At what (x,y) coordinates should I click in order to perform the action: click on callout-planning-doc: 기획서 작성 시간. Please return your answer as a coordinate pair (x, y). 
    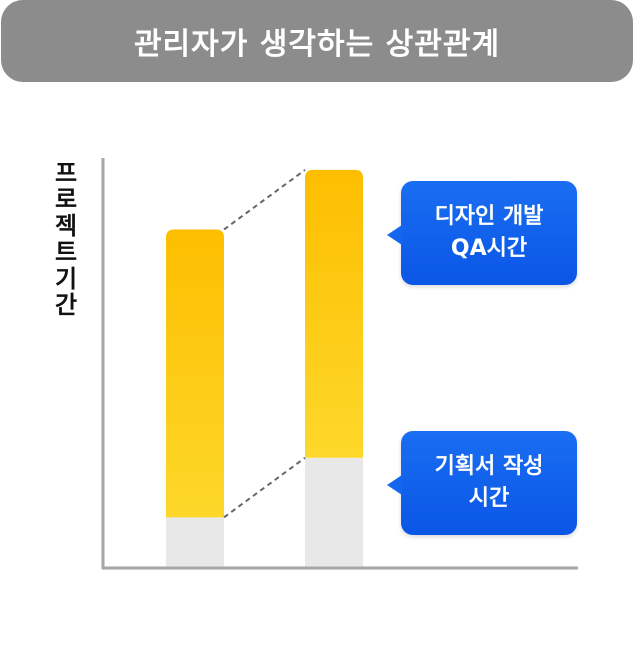
    Looking at the image, I should click on (482, 483).